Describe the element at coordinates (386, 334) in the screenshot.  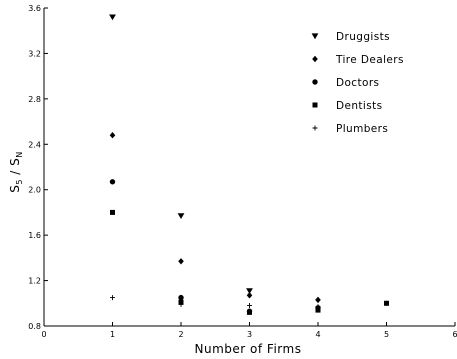
I see `x-tick-label: 5` at that location.